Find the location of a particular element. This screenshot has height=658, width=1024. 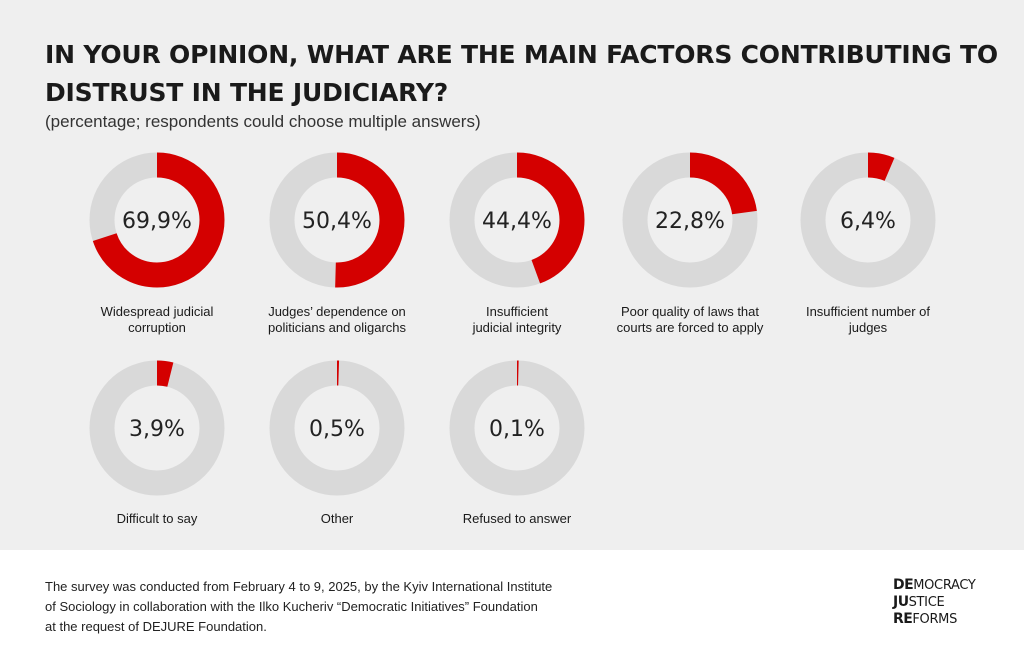

category-label-line: judicial integrity is located at coordinates (517, 327).